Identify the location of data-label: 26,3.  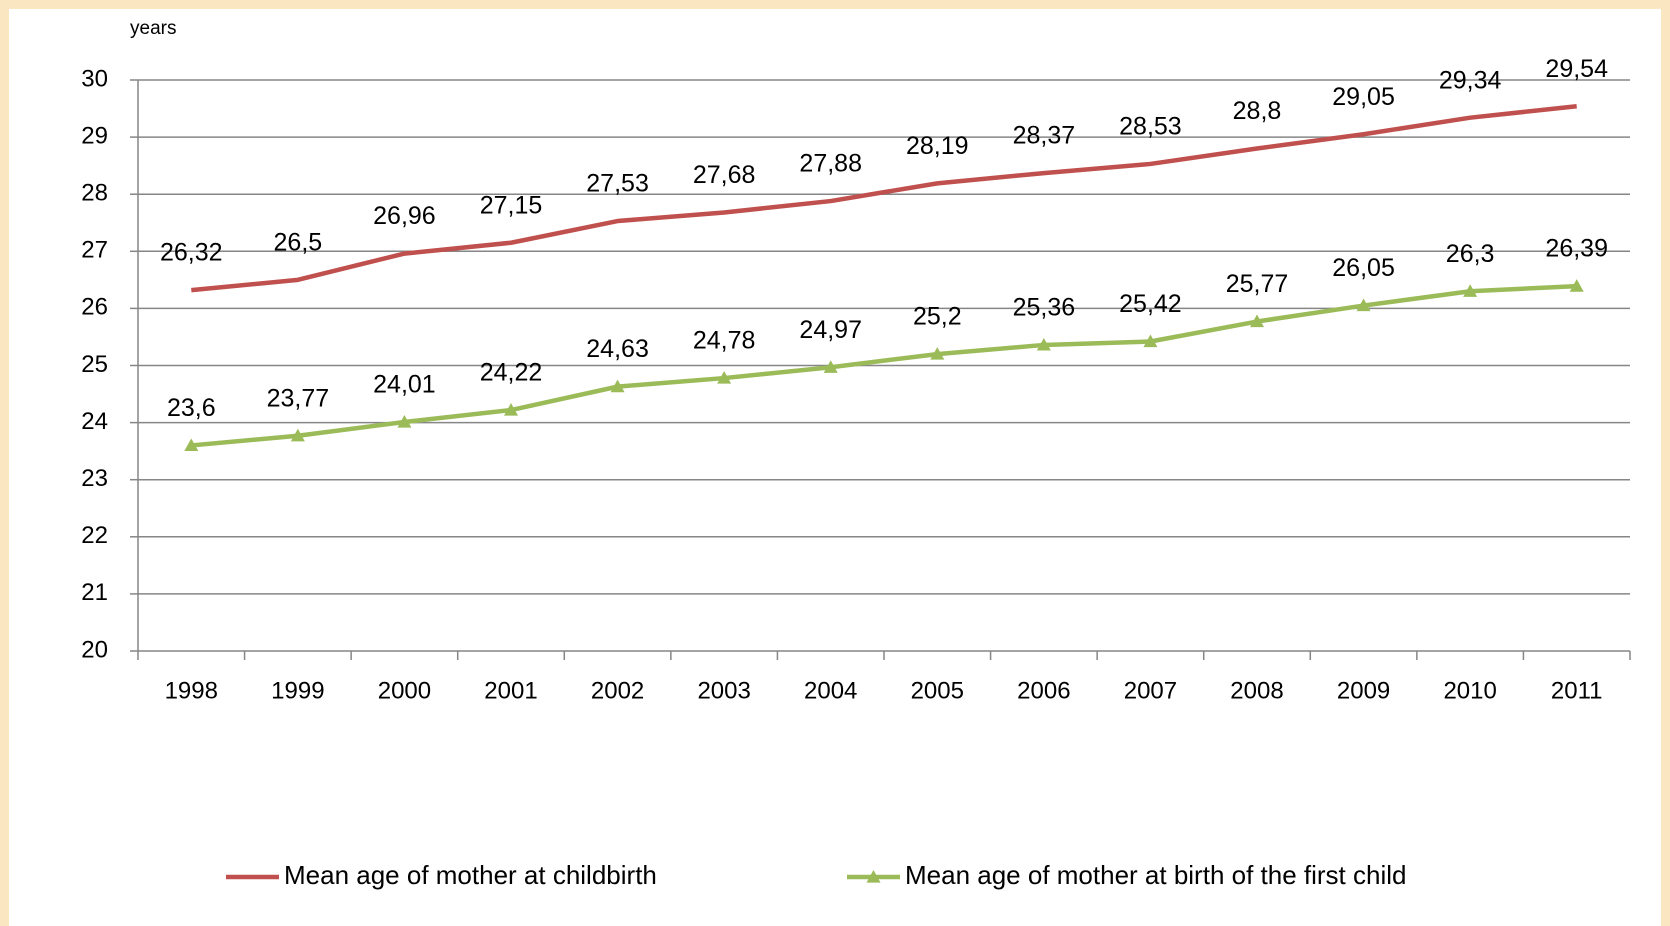
(1470, 254).